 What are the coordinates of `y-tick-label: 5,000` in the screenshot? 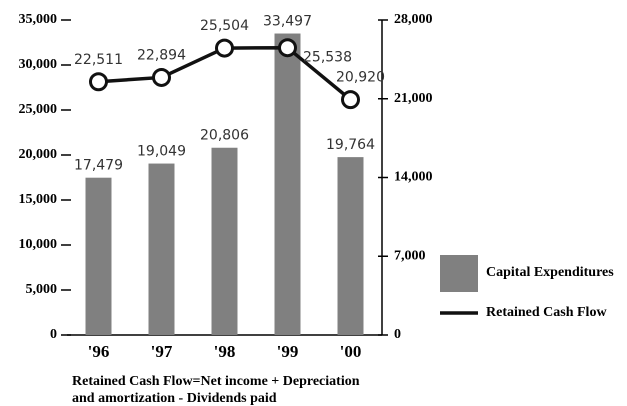 It's located at (42, 289).